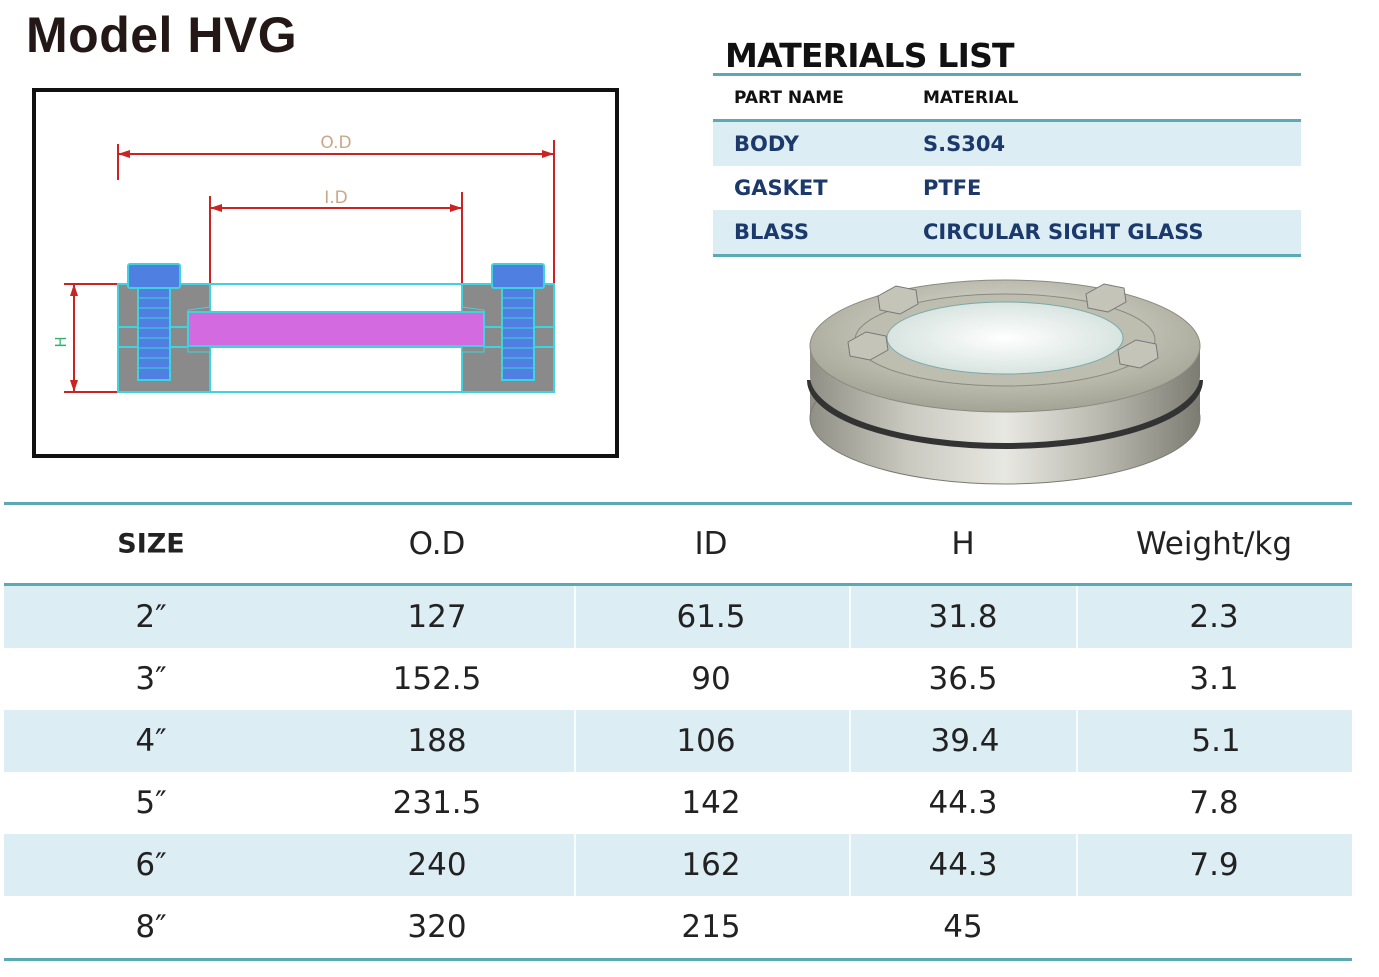 Image resolution: width=1379 pixels, height=977 pixels. Describe the element at coordinates (336, 329) in the screenshot. I see `sight-glass` at that location.